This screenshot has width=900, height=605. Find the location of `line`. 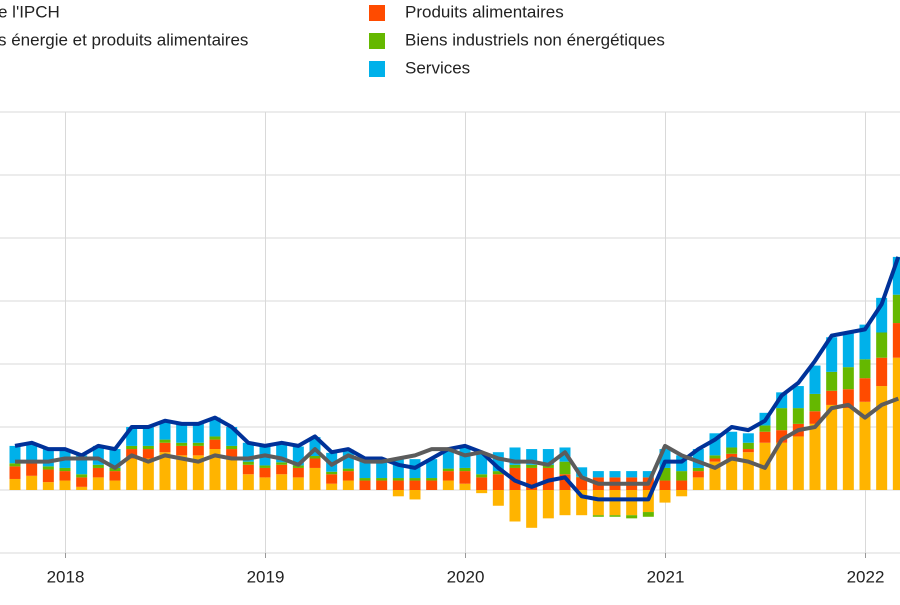

line is located at coordinates (457, 441).